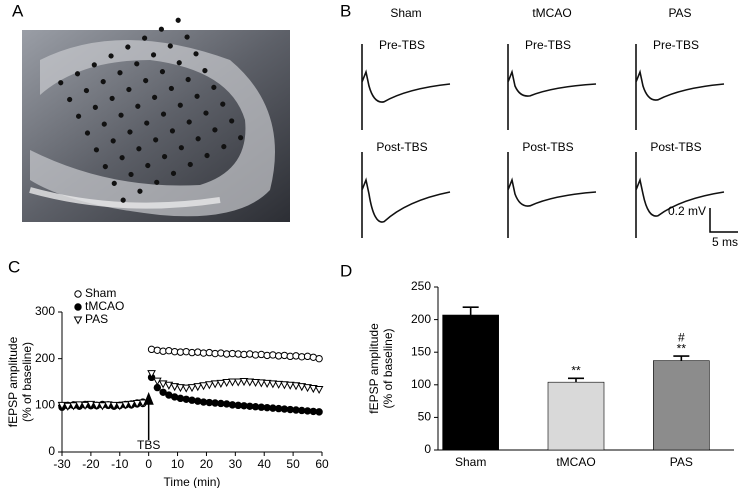 This screenshot has height=488, width=742. What do you see at coordinates (91, 464) in the screenshot?
I see `x-tick-label: -20` at bounding box center [91, 464].